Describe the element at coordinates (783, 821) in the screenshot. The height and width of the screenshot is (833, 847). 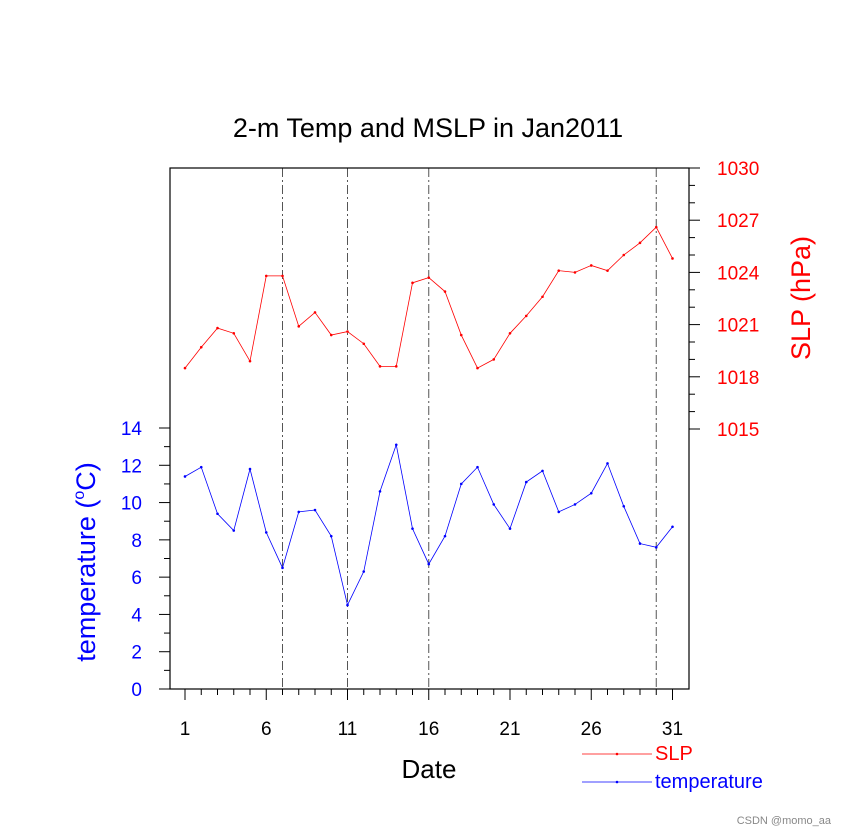
I see `watermark: CSDN @momo_aa` at that location.